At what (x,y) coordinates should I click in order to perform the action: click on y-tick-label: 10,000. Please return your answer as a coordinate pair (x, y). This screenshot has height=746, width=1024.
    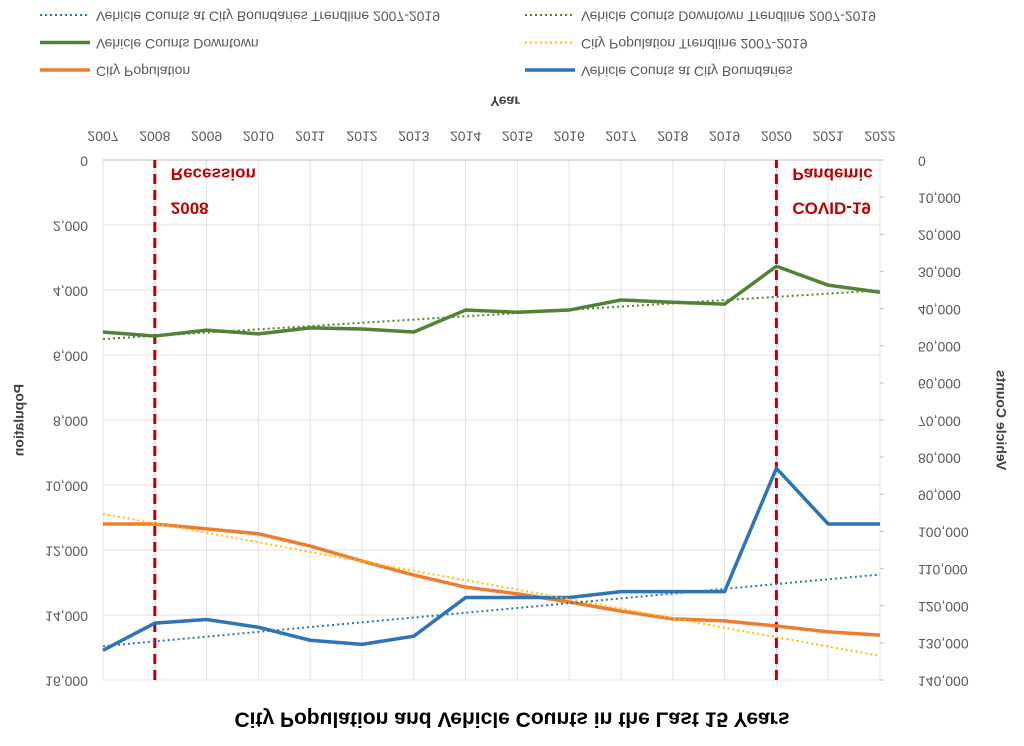
    Looking at the image, I should click on (66, 486).